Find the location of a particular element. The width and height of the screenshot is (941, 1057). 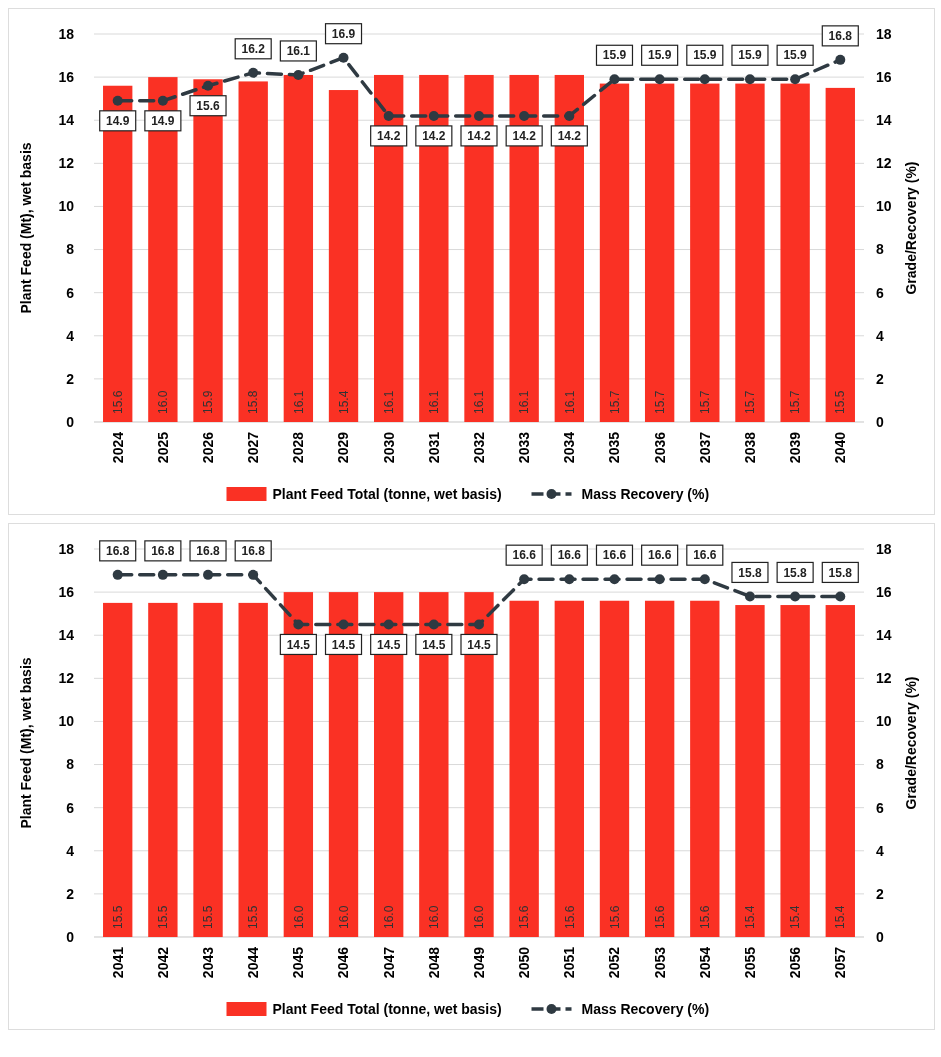

x-tick-label: 2052 is located at coordinates (614, 962).